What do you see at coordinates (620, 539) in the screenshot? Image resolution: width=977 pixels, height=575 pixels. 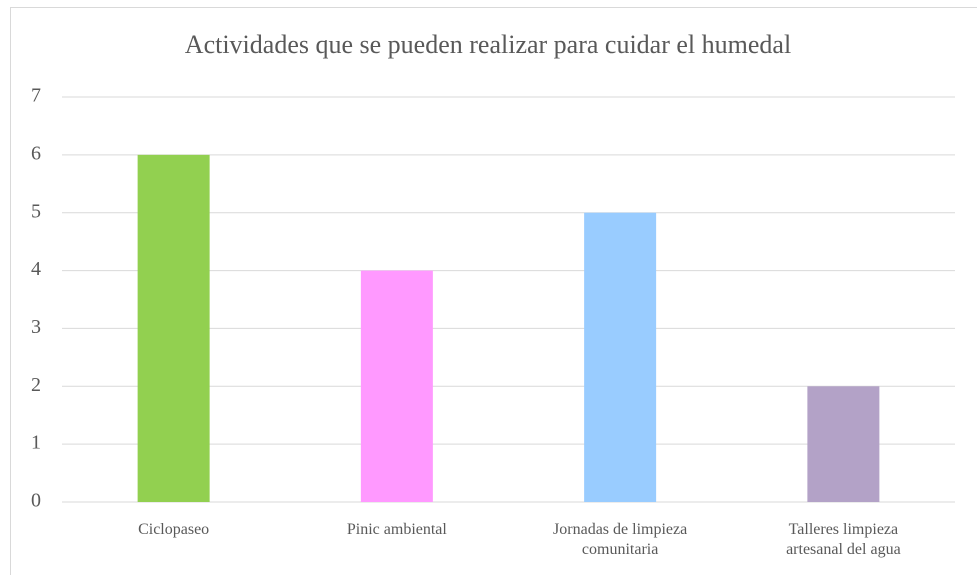 I see `x-tick-label: Jornadas de limpieza comunitaria` at bounding box center [620, 539].